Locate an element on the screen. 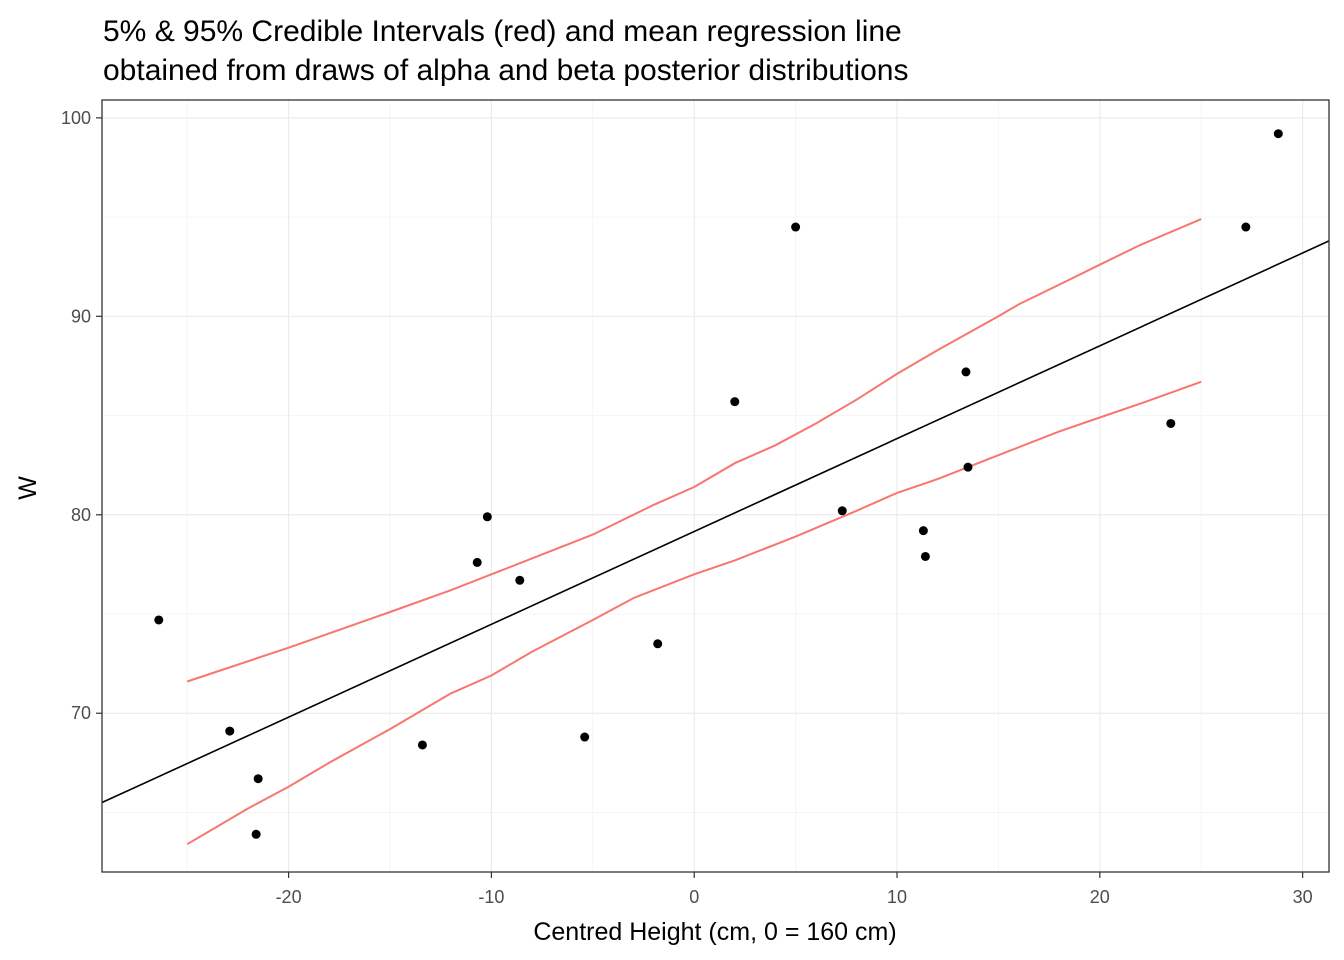  x-tick-label: -10 is located at coordinates (491, 897).